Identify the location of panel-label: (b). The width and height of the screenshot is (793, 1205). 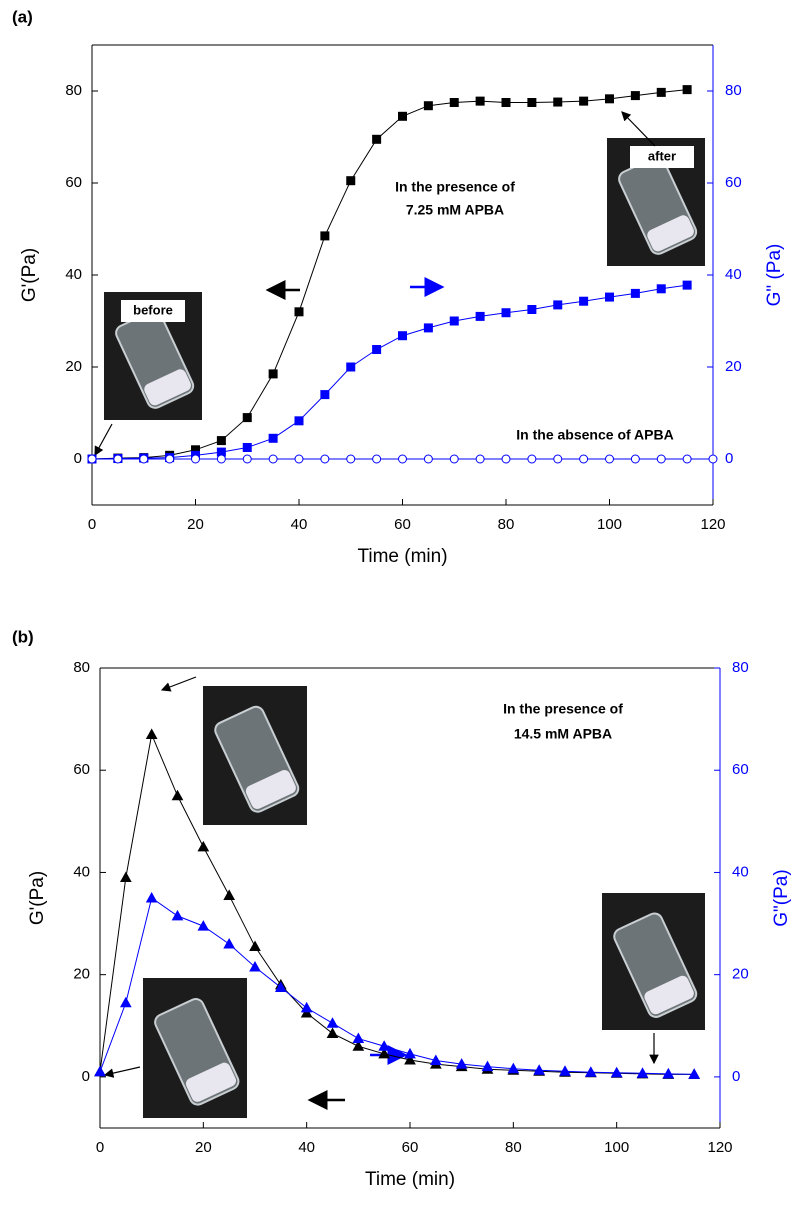
(23, 636).